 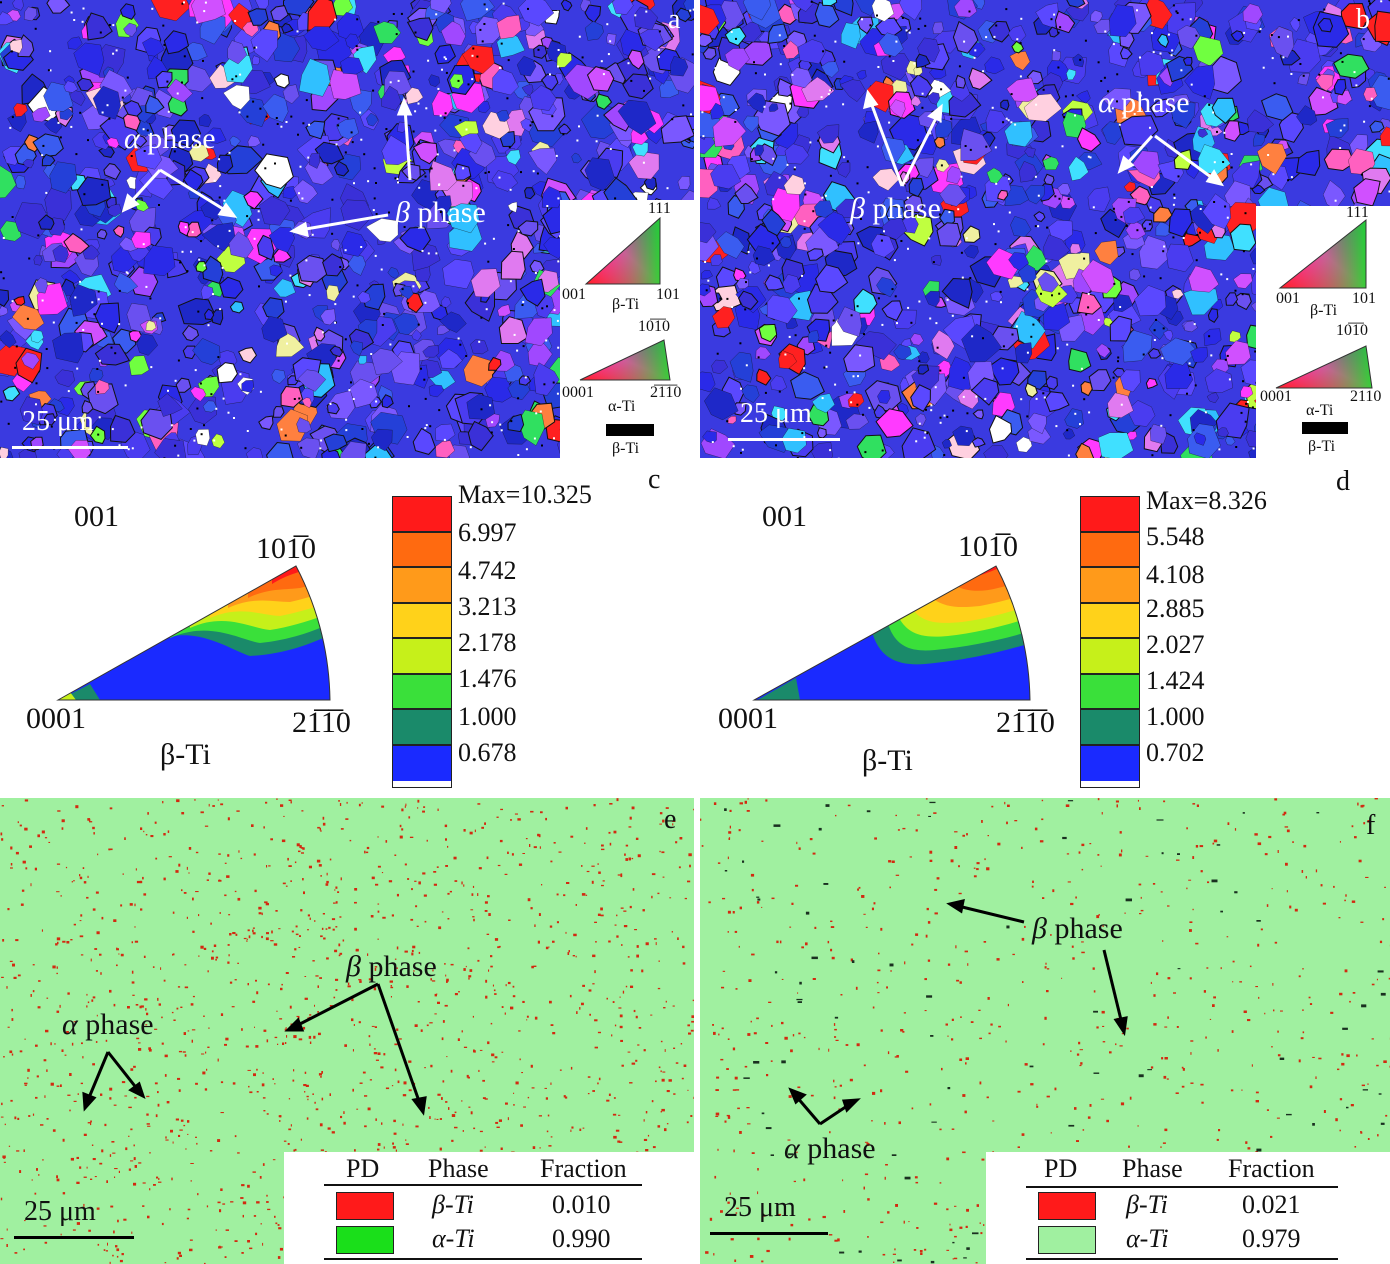 What do you see at coordinates (1352, 330) in the screenshot?
I see `ipf-1010: 10̅1̅0` at bounding box center [1352, 330].